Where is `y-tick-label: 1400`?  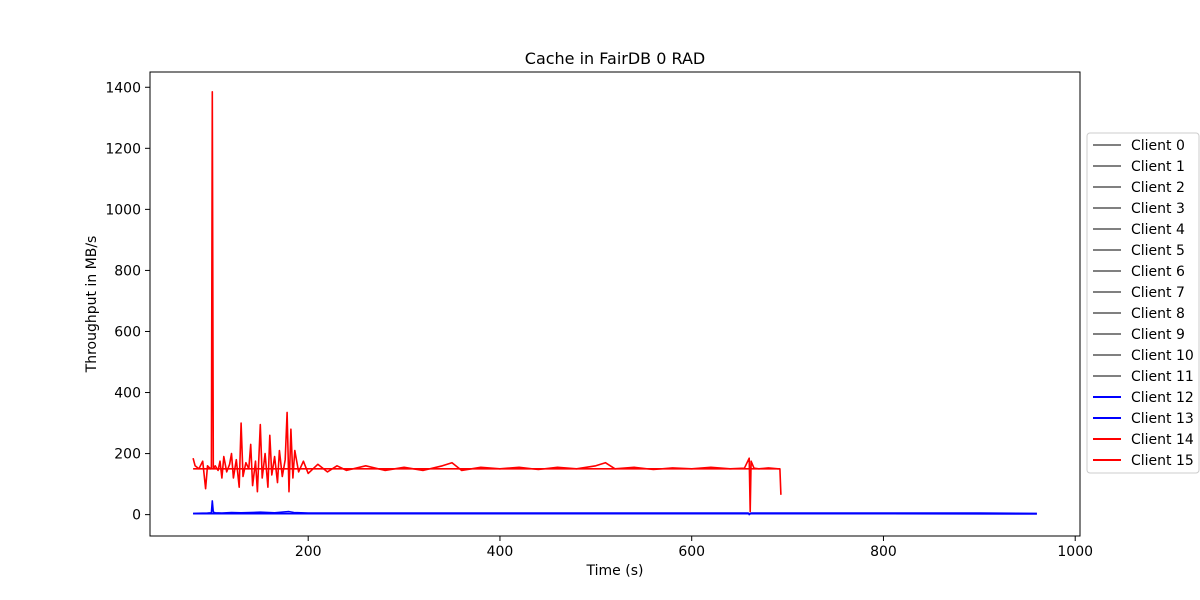
y-tick-label: 1400 is located at coordinates (123, 88).